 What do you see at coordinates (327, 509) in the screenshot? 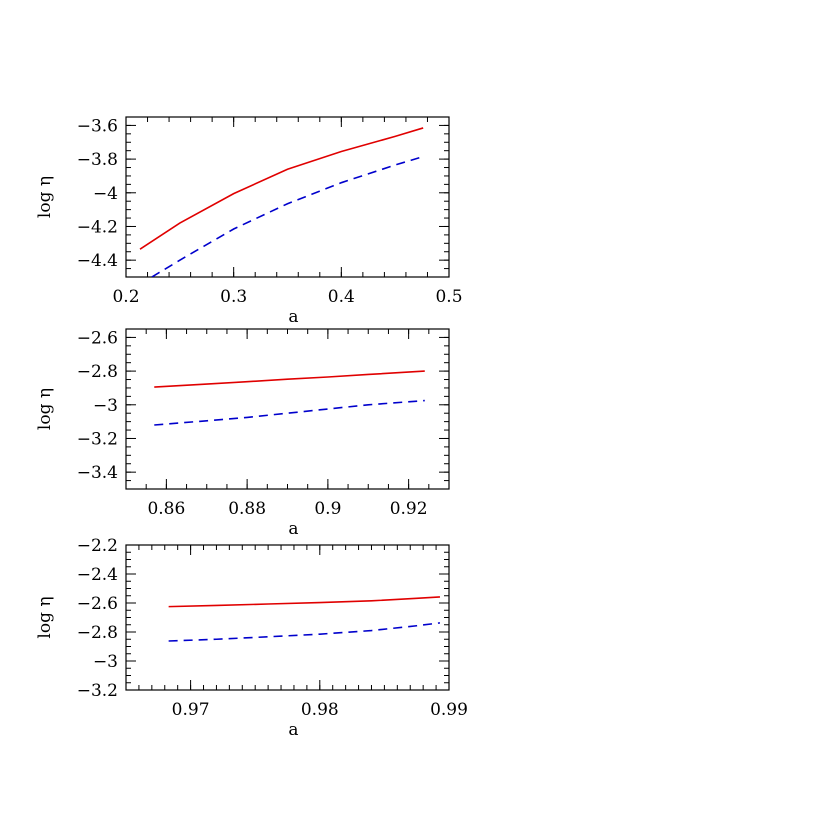
I see `x-tick-label: 0.9` at bounding box center [327, 509].